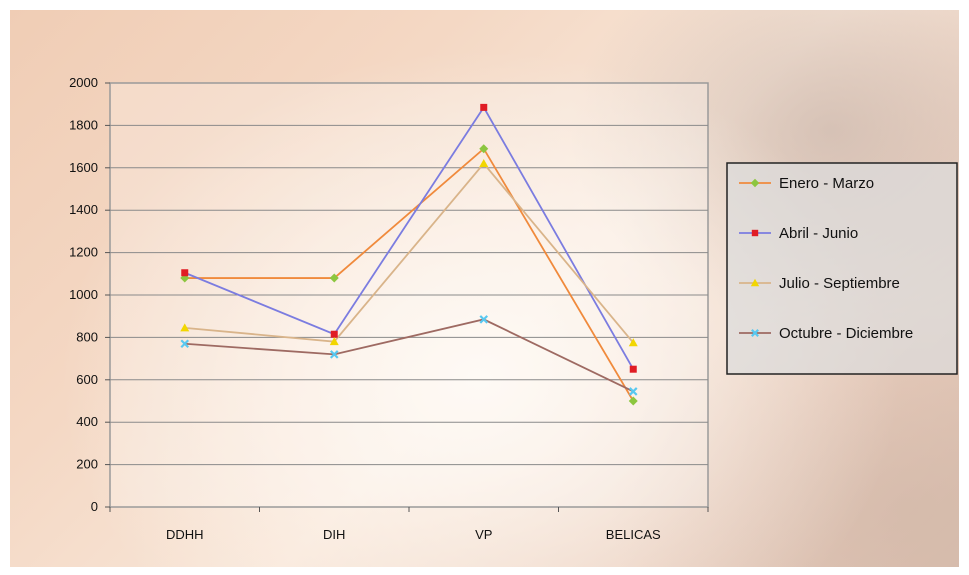 The image size is (969, 575). I want to click on legend-box, so click(842, 268).